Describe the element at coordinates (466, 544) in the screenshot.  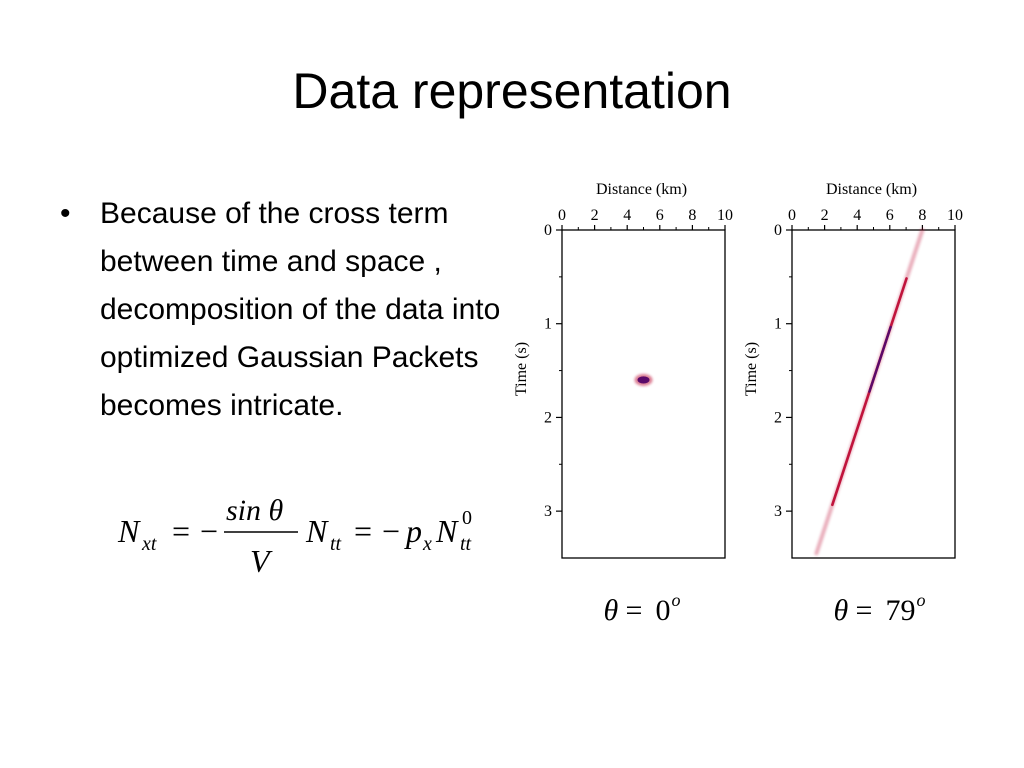
I see `eq-end-sub: tt` at that location.